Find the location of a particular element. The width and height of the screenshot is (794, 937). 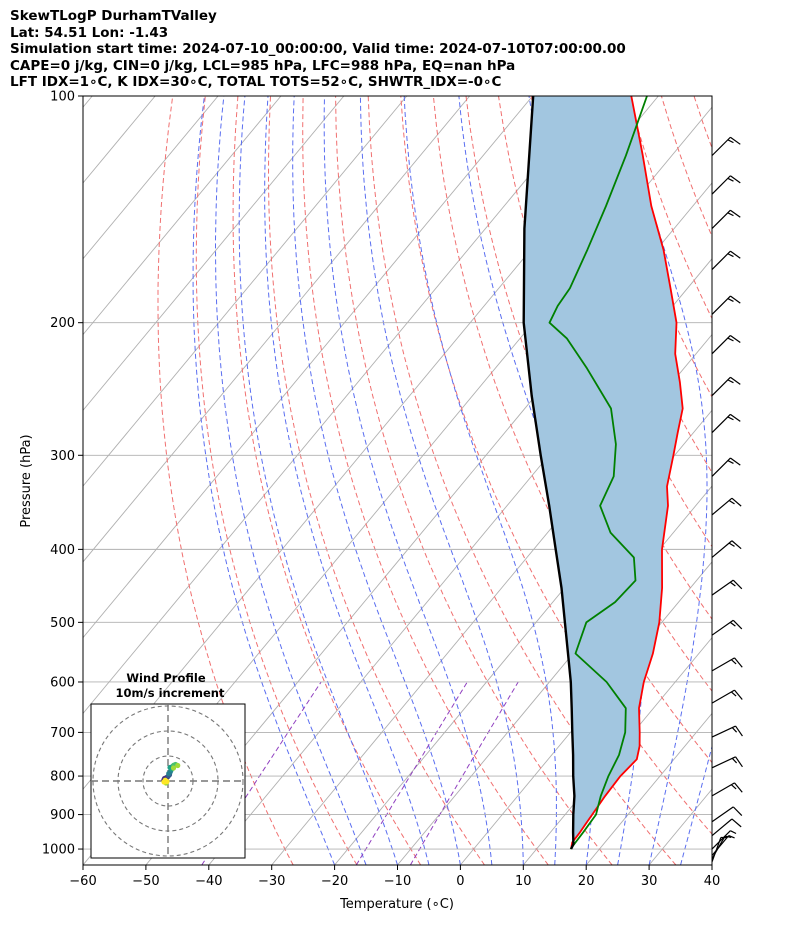

y-tick-label: 500 is located at coordinates (62, 623).